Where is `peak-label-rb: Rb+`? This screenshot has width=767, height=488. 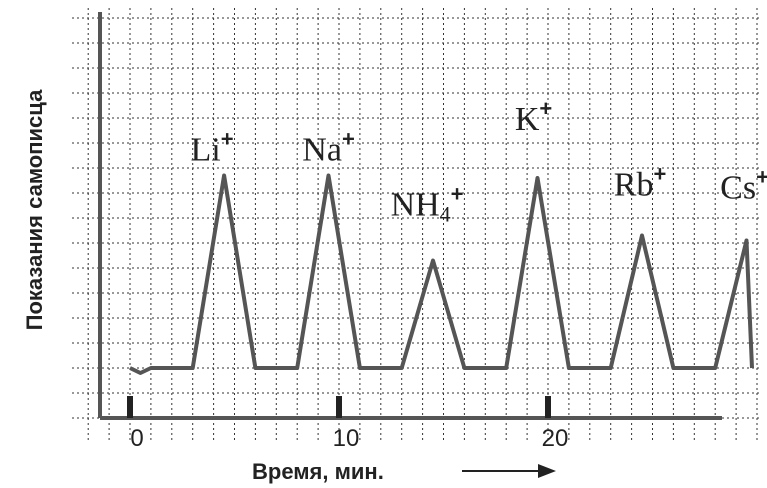
peak-label-rb: Rb+ is located at coordinates (640, 183).